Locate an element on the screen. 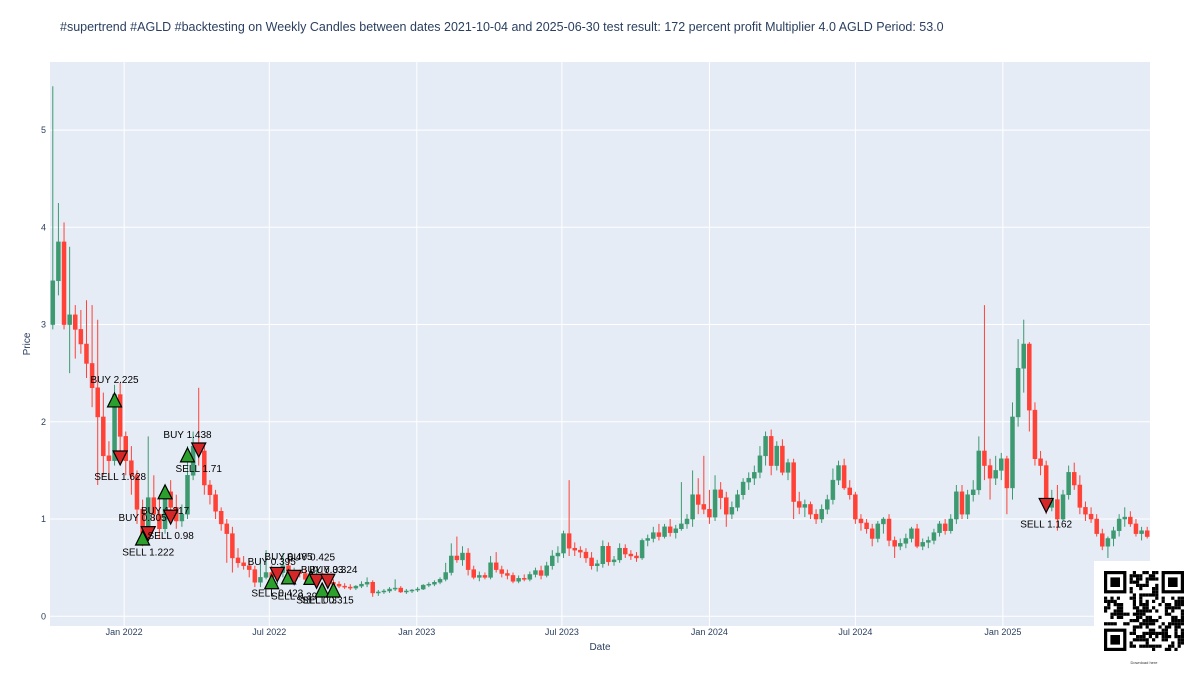 The width and height of the screenshot is (1200, 675). y-tick-label: 0 is located at coordinates (43, 616).